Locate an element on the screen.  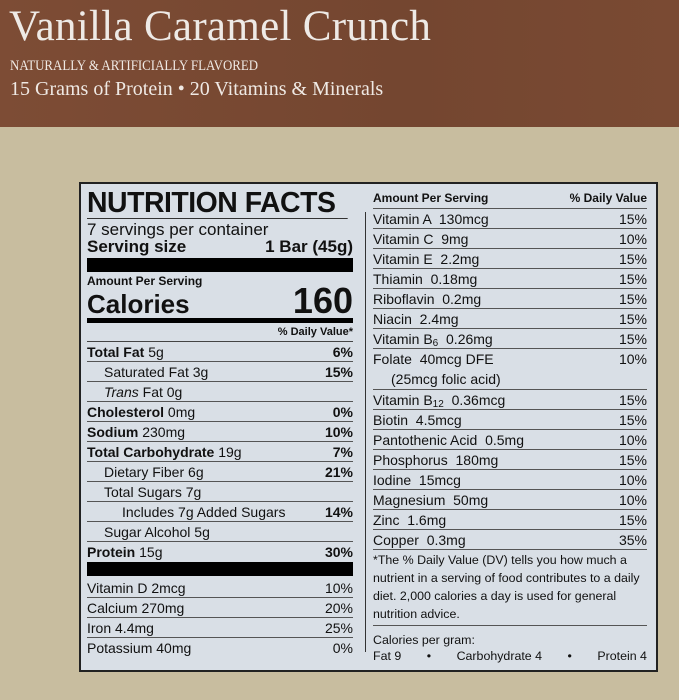
vitamin-row: Vitamin B12 0.36mcg 15% is located at coordinates (510, 401).